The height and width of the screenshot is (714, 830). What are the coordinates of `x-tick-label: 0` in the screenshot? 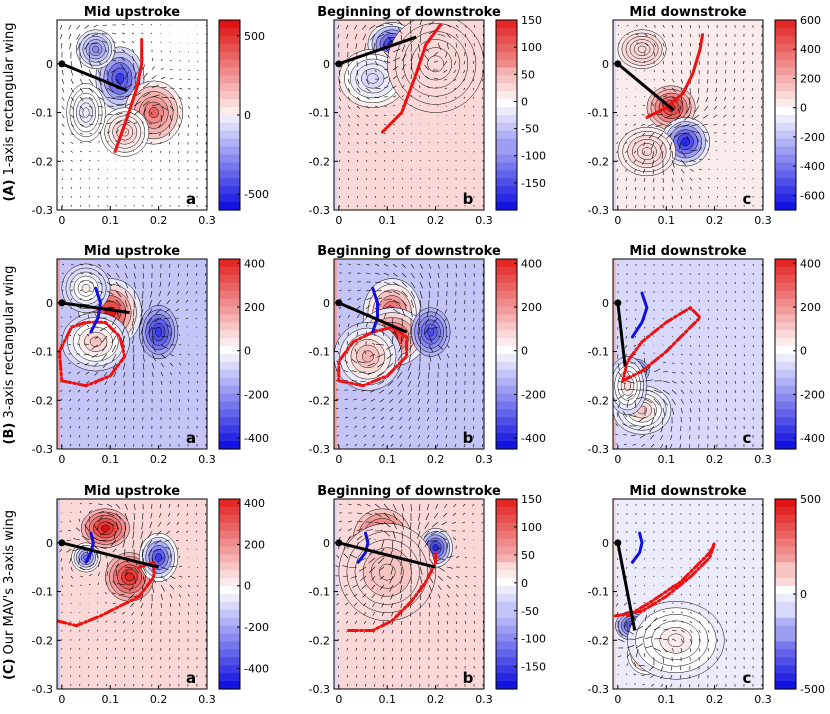 It's located at (617, 459).